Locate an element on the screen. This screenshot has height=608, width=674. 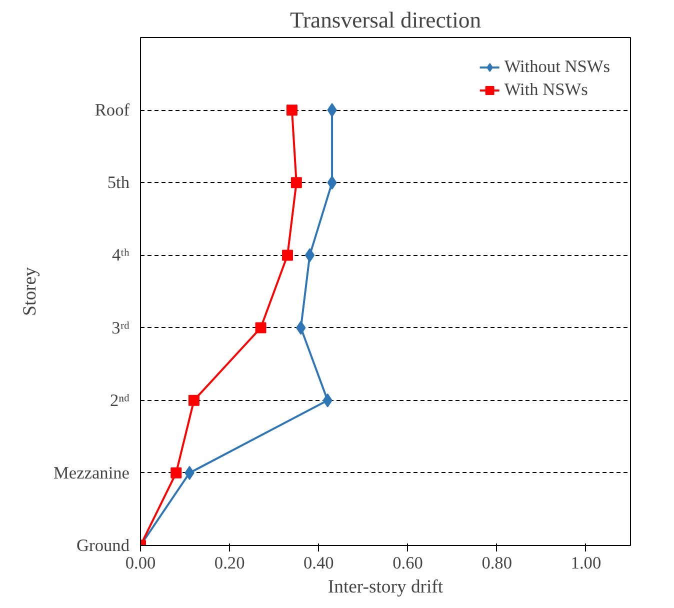
y-tick-label: 2ⁿᵈ is located at coordinates (120, 400).